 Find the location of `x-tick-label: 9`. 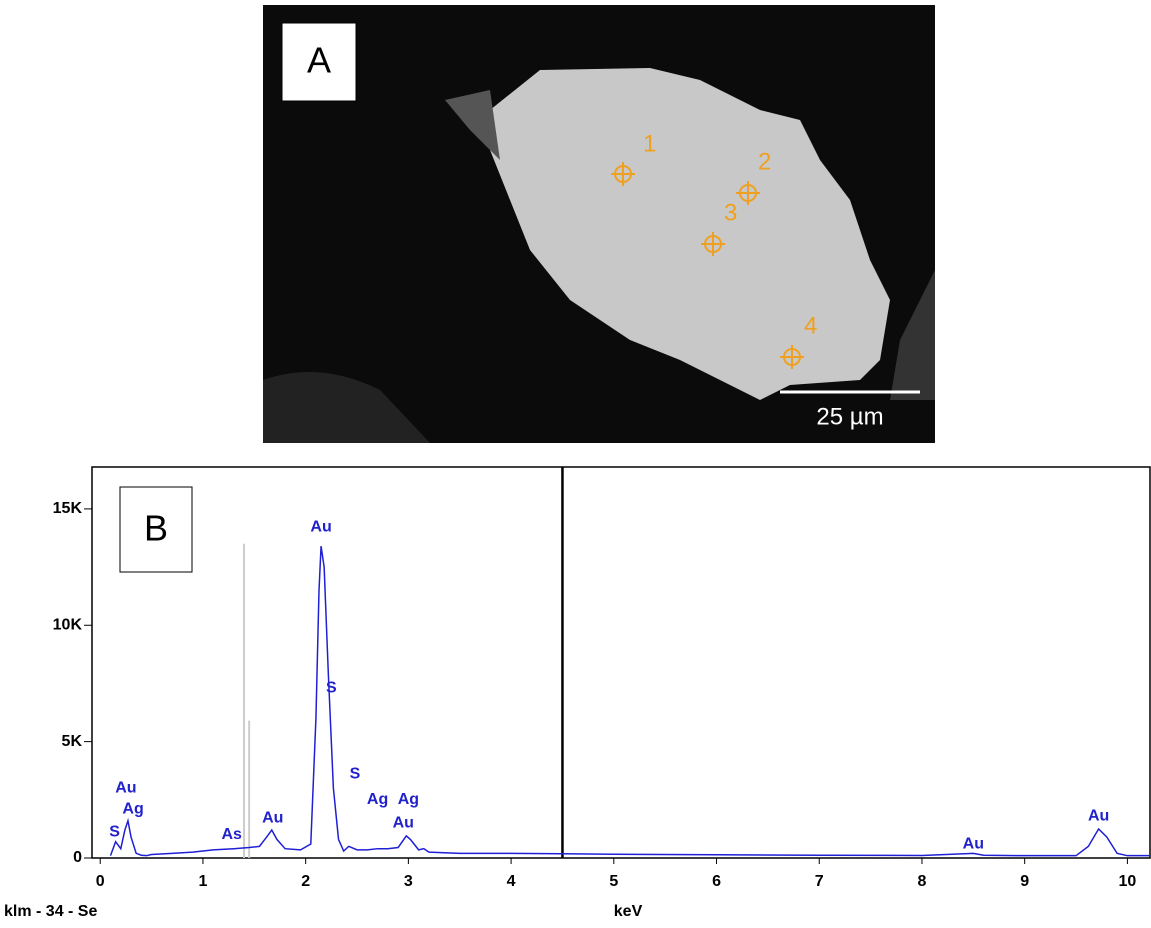

x-tick-label: 9 is located at coordinates (1024, 881).